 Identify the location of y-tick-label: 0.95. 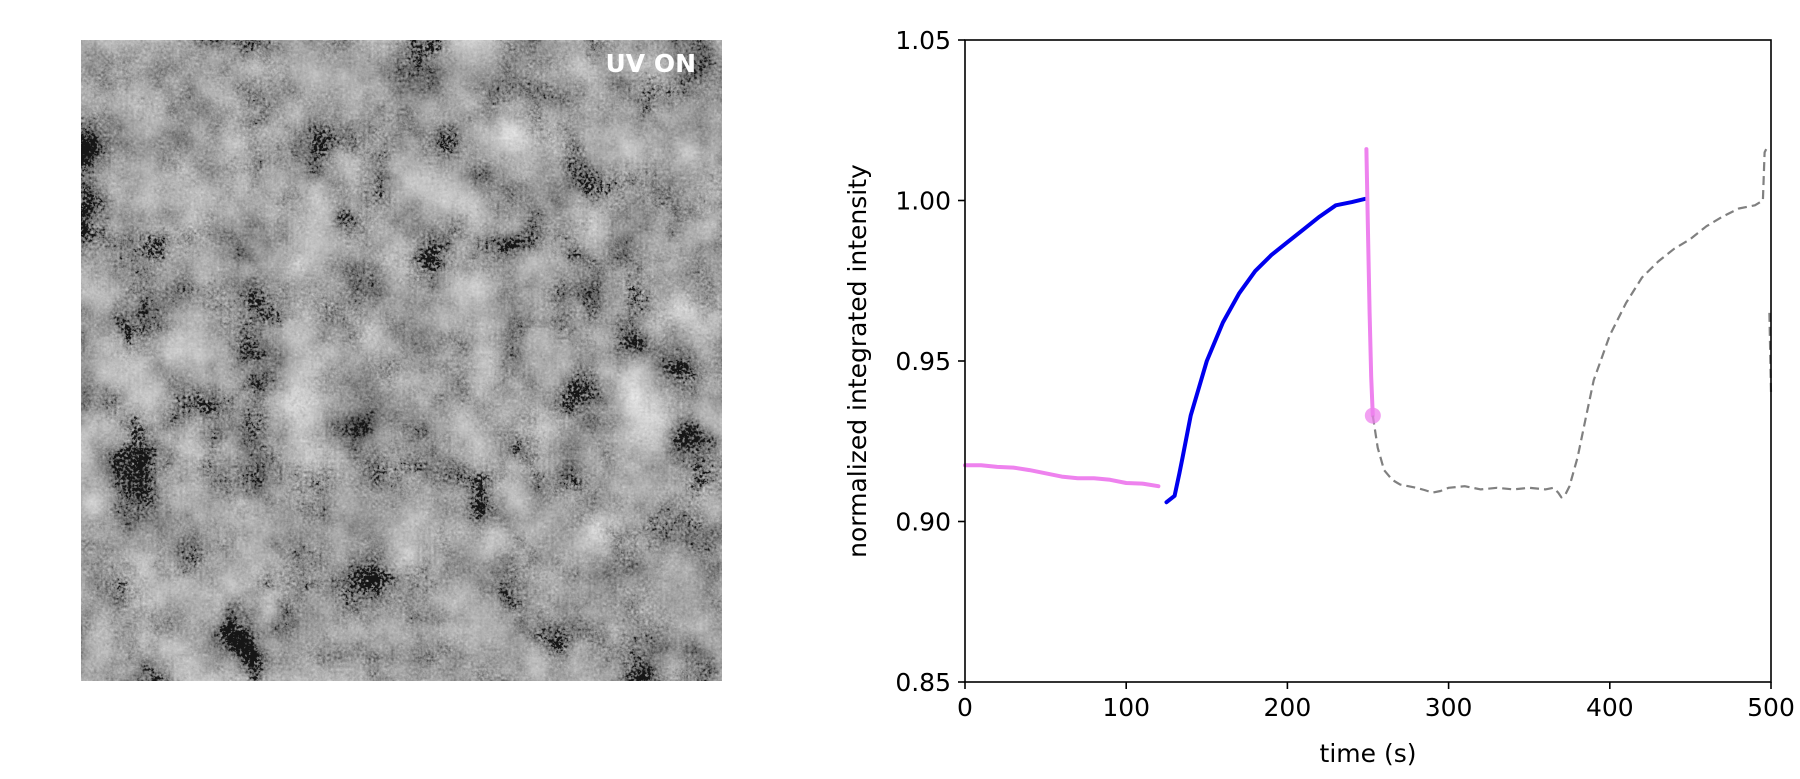
(923, 361).